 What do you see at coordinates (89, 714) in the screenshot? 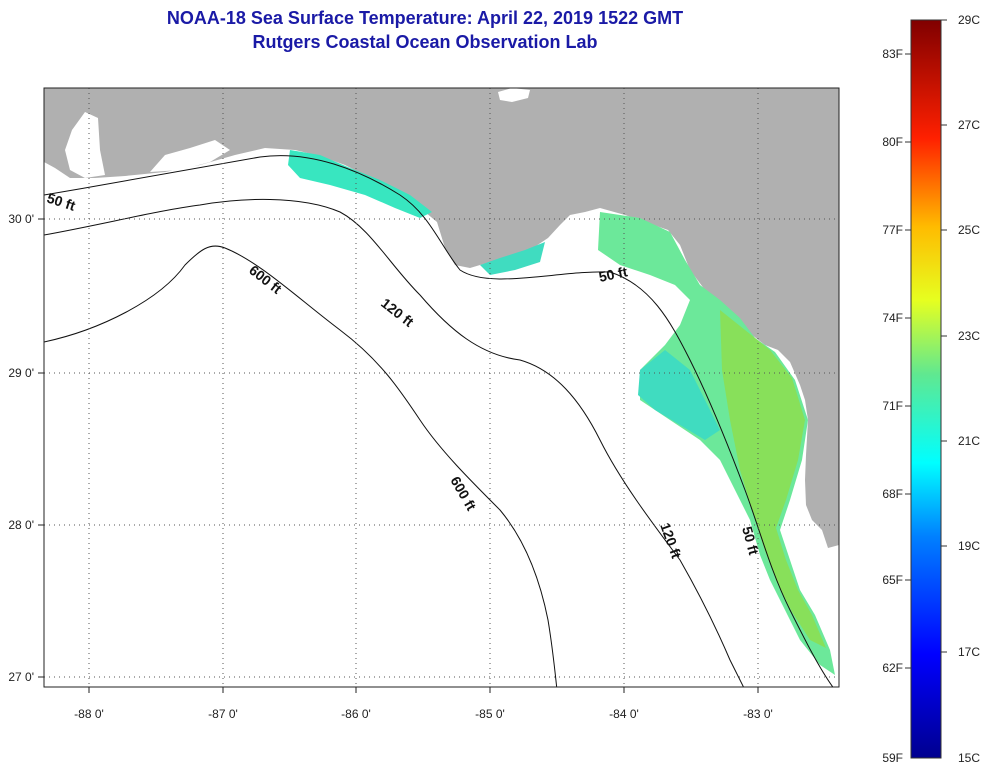
I see `lon-label: -88 0'` at bounding box center [89, 714].